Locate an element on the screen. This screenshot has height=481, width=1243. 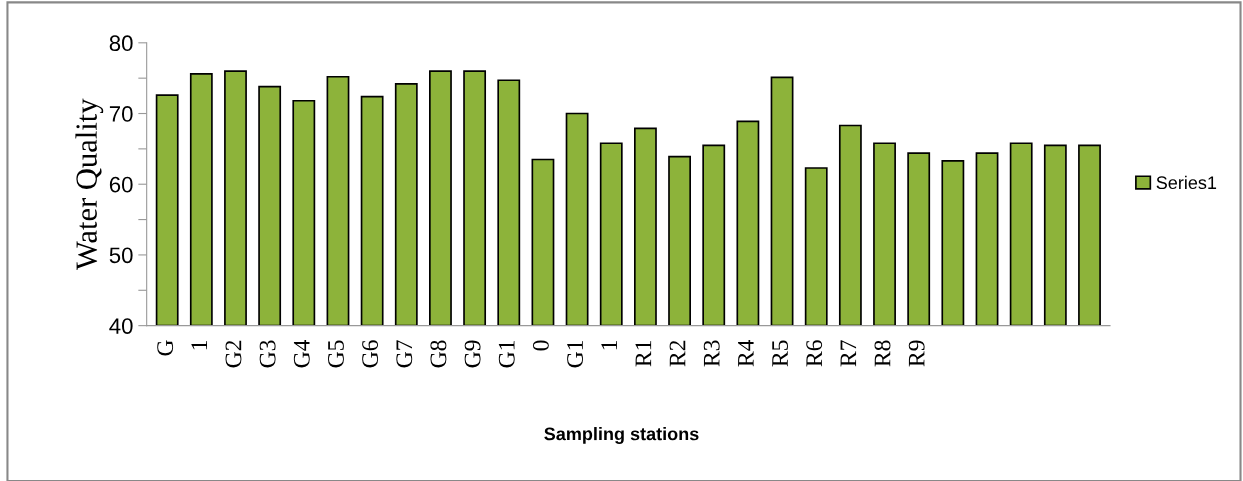
x-tick-label: R9 is located at coordinates (916, 353).